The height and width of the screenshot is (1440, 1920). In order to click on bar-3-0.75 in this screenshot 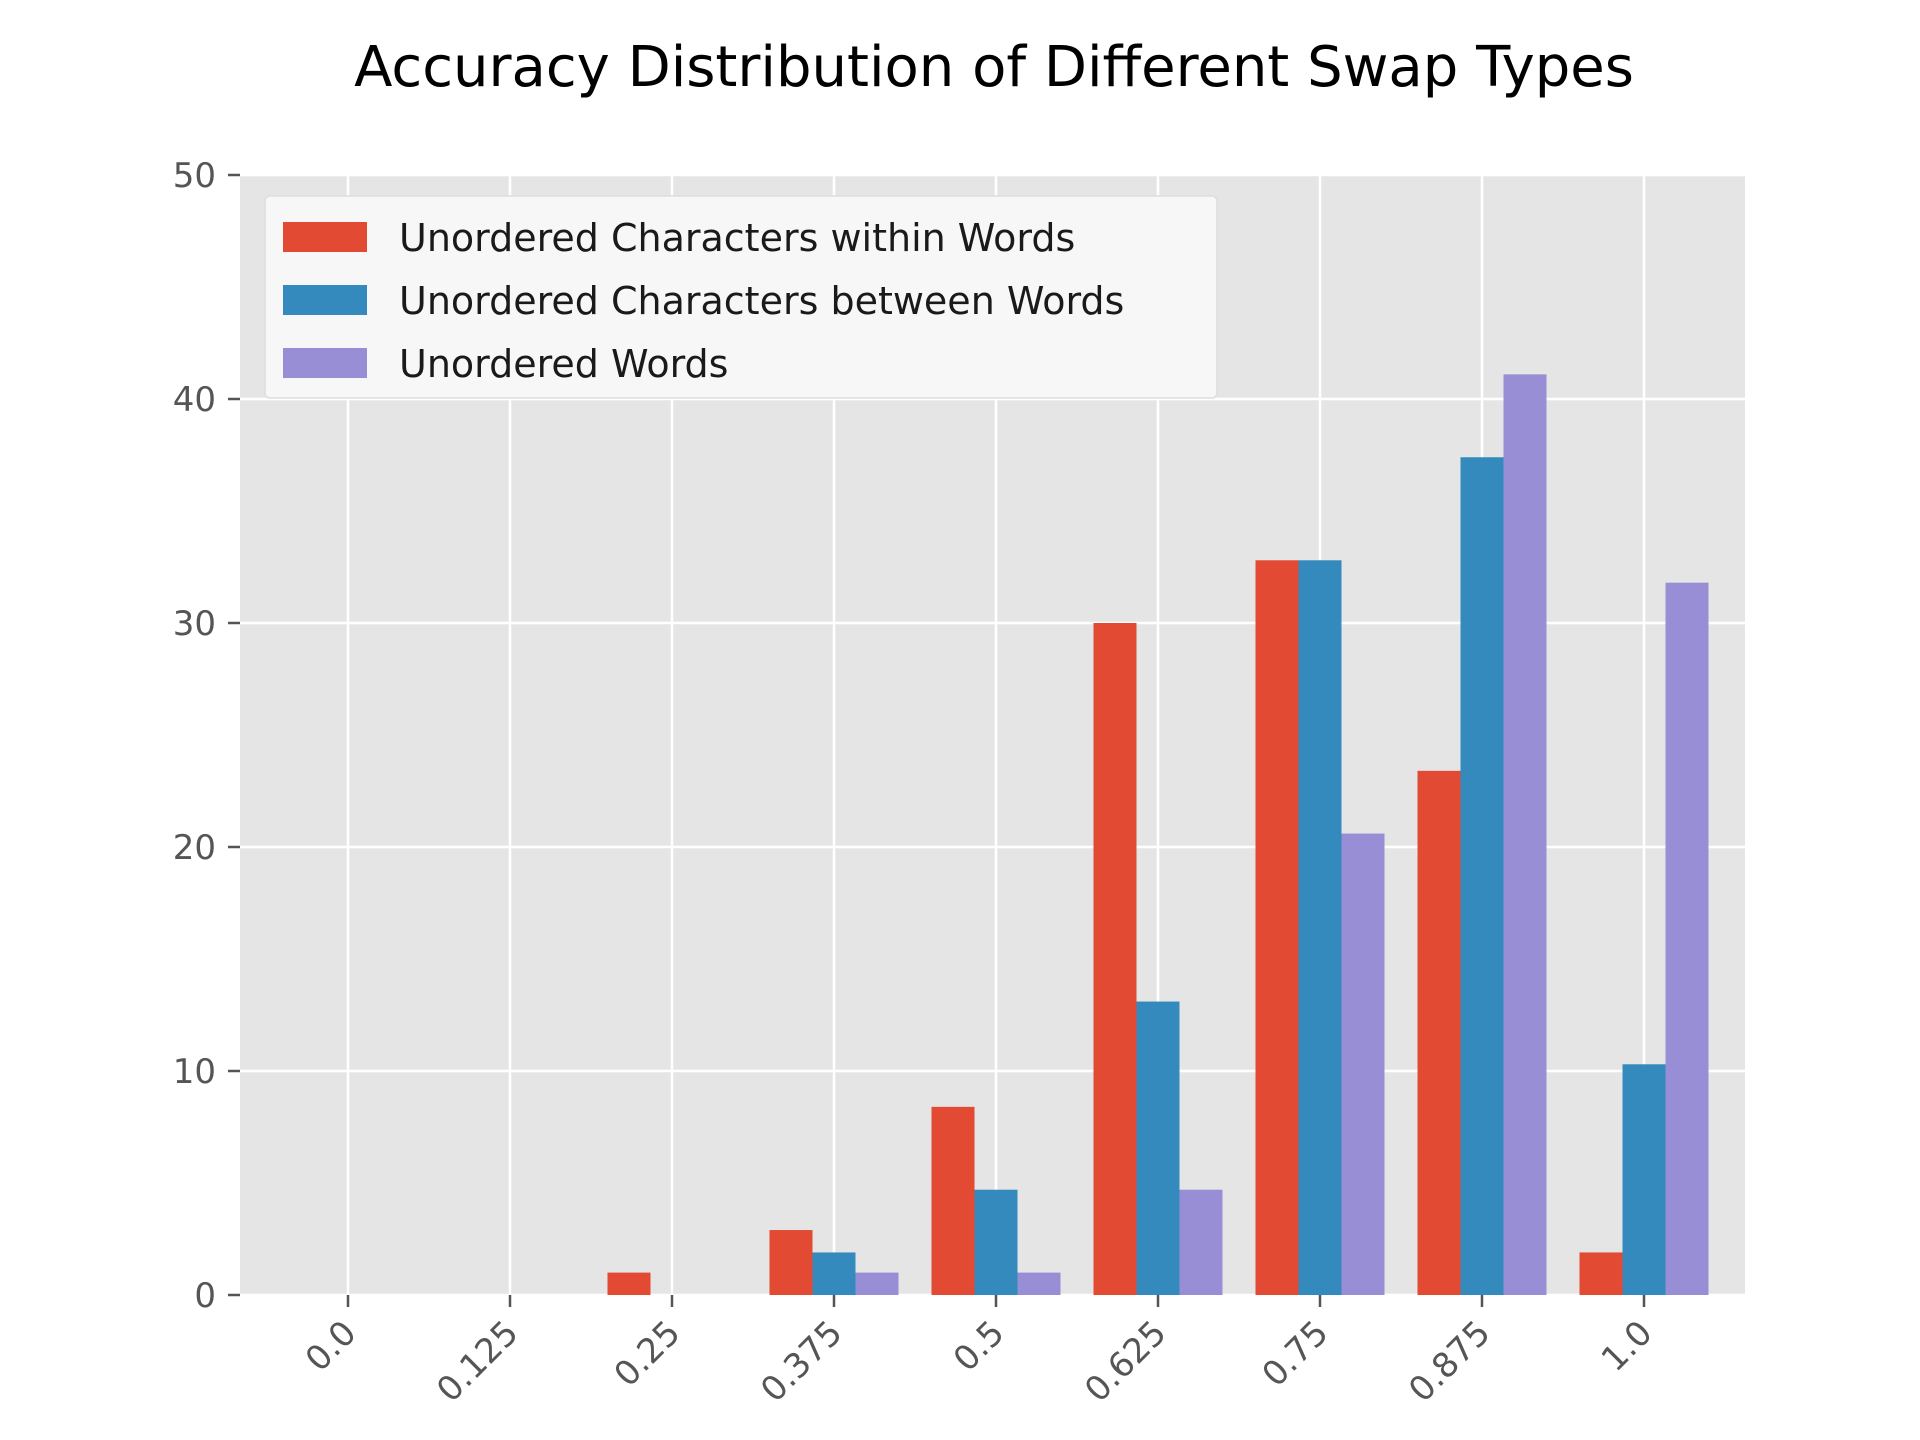, I will do `click(1363, 1064)`.